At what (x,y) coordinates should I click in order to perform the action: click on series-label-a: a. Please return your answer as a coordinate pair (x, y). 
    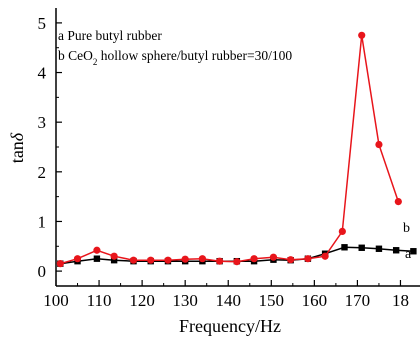
    Looking at the image, I should click on (408, 254).